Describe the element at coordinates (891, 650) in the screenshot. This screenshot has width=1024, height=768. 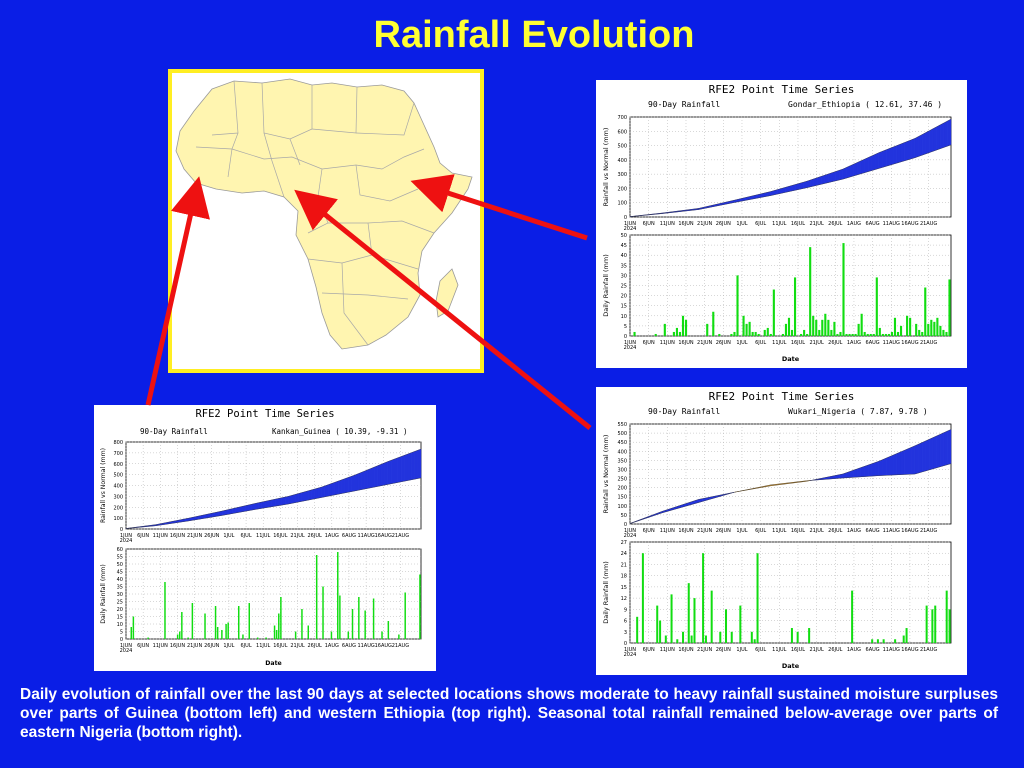
I see `x-tick-label: 11AUG` at that location.